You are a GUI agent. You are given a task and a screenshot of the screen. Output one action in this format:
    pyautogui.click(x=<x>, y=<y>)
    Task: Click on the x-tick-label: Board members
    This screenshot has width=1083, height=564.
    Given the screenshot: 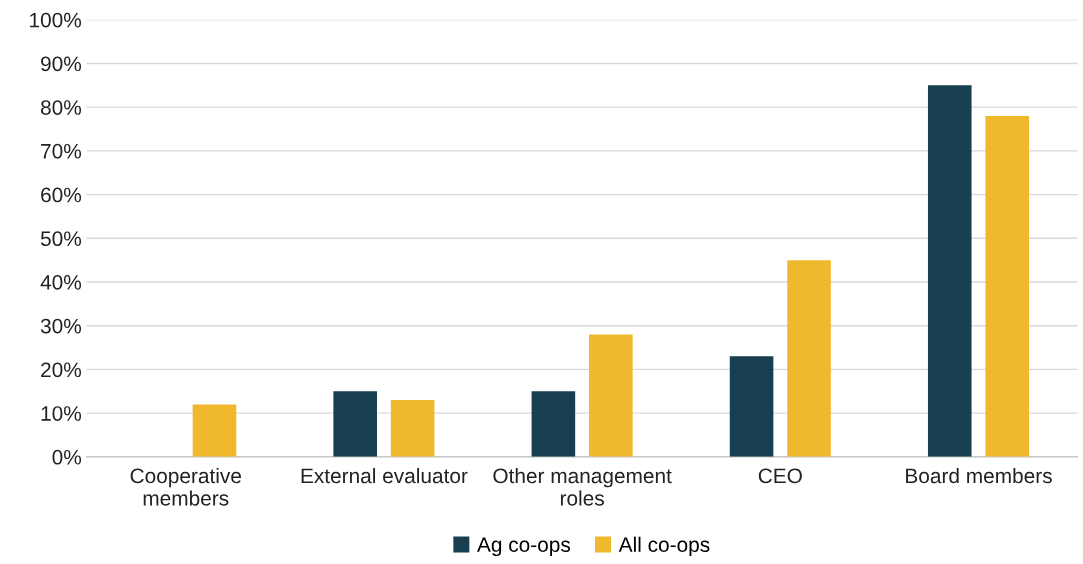 What is the action you would take?
    pyautogui.click(x=979, y=475)
    